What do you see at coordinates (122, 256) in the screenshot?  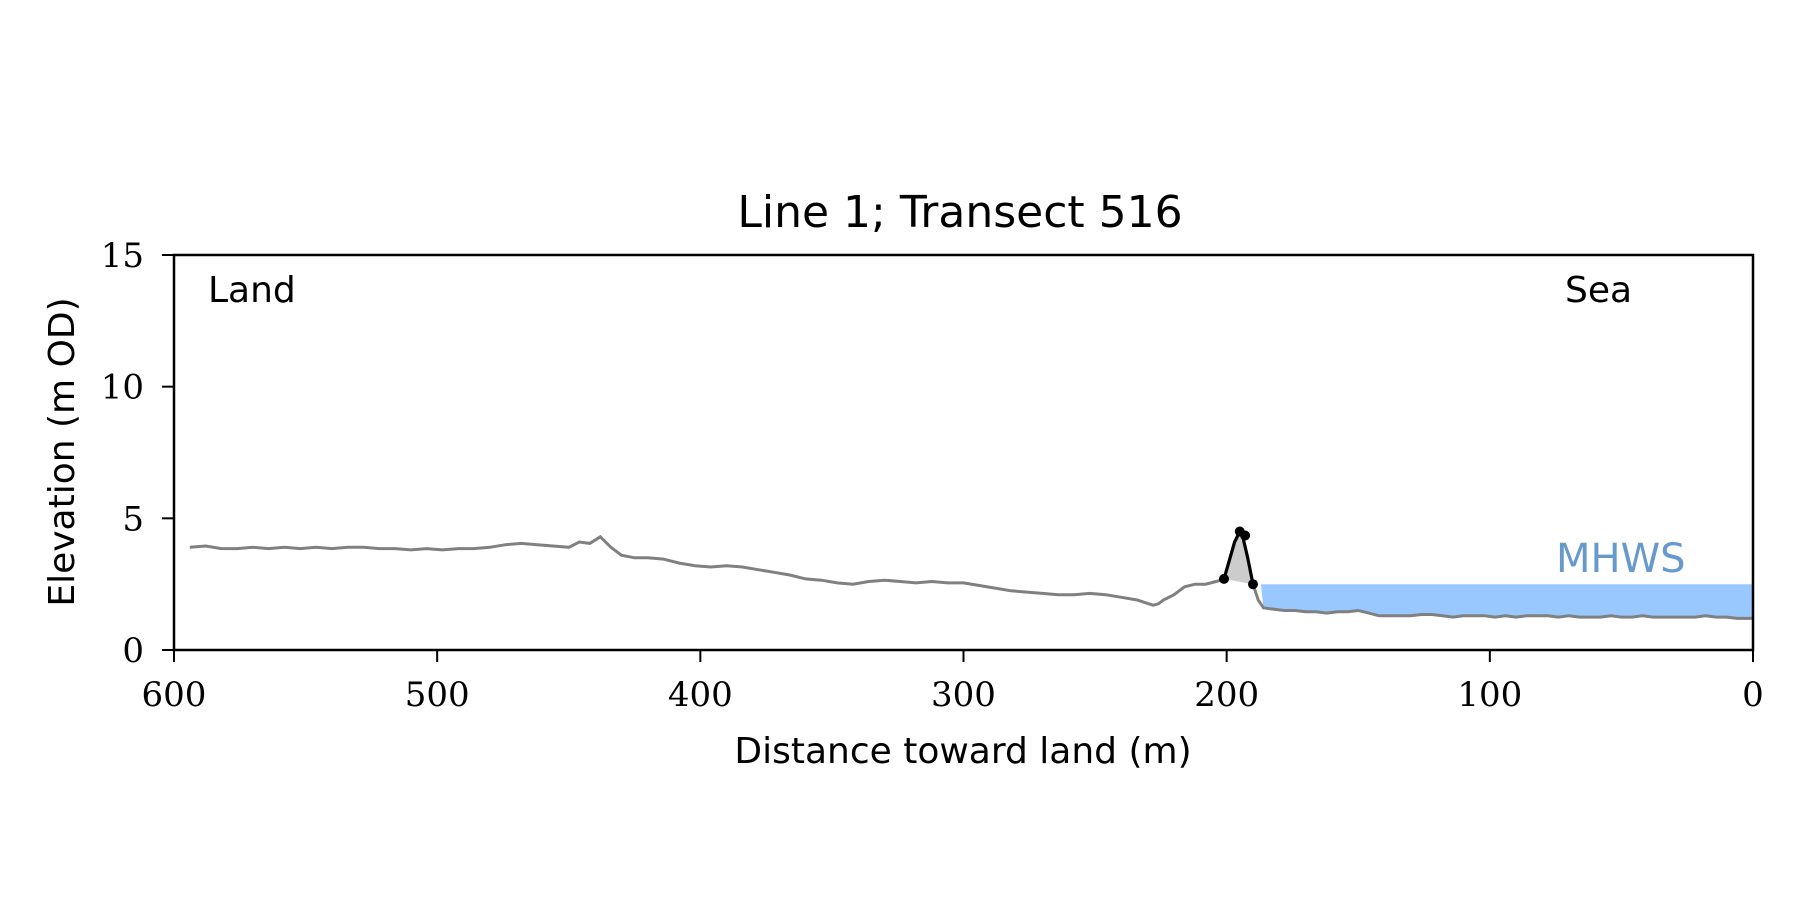 I see `y-tick-label: 15` at bounding box center [122, 256].